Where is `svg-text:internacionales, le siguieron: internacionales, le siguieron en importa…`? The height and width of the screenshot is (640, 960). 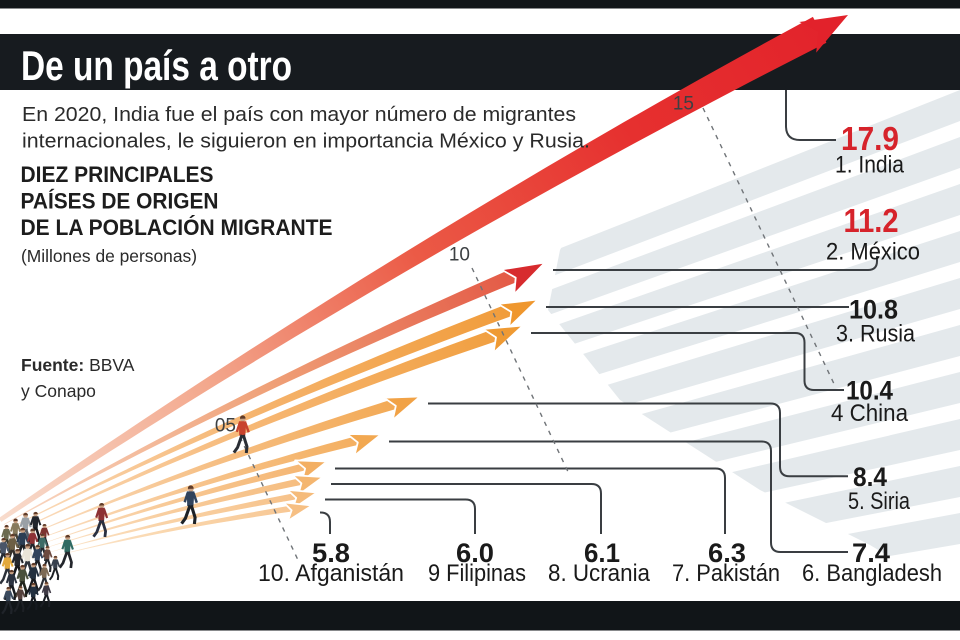 svg-text:internacionales, le siguieron: internacionales, le siguieron en importa… is located at coordinates (306, 142).